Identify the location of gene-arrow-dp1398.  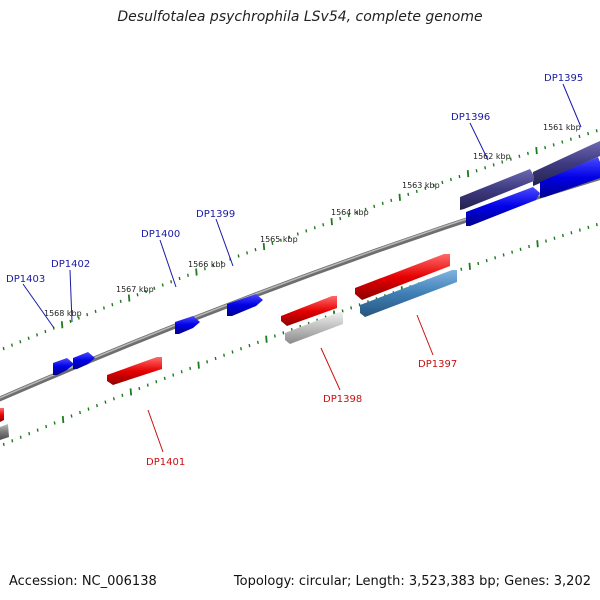
(312, 320).